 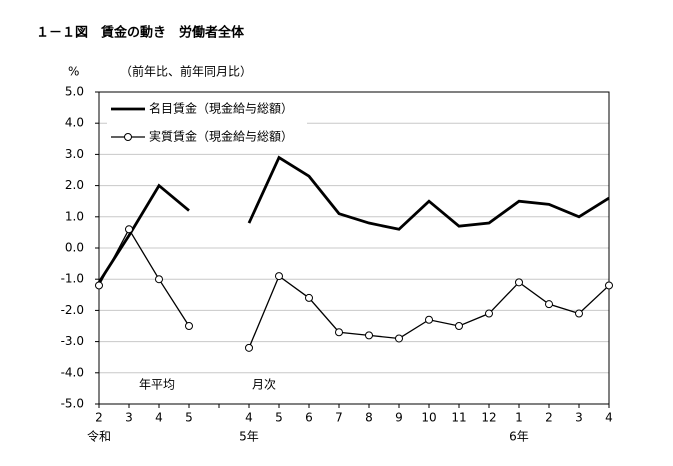 What do you see at coordinates (488, 418) in the screenshot?
I see `x-tick-label: 12` at bounding box center [488, 418].